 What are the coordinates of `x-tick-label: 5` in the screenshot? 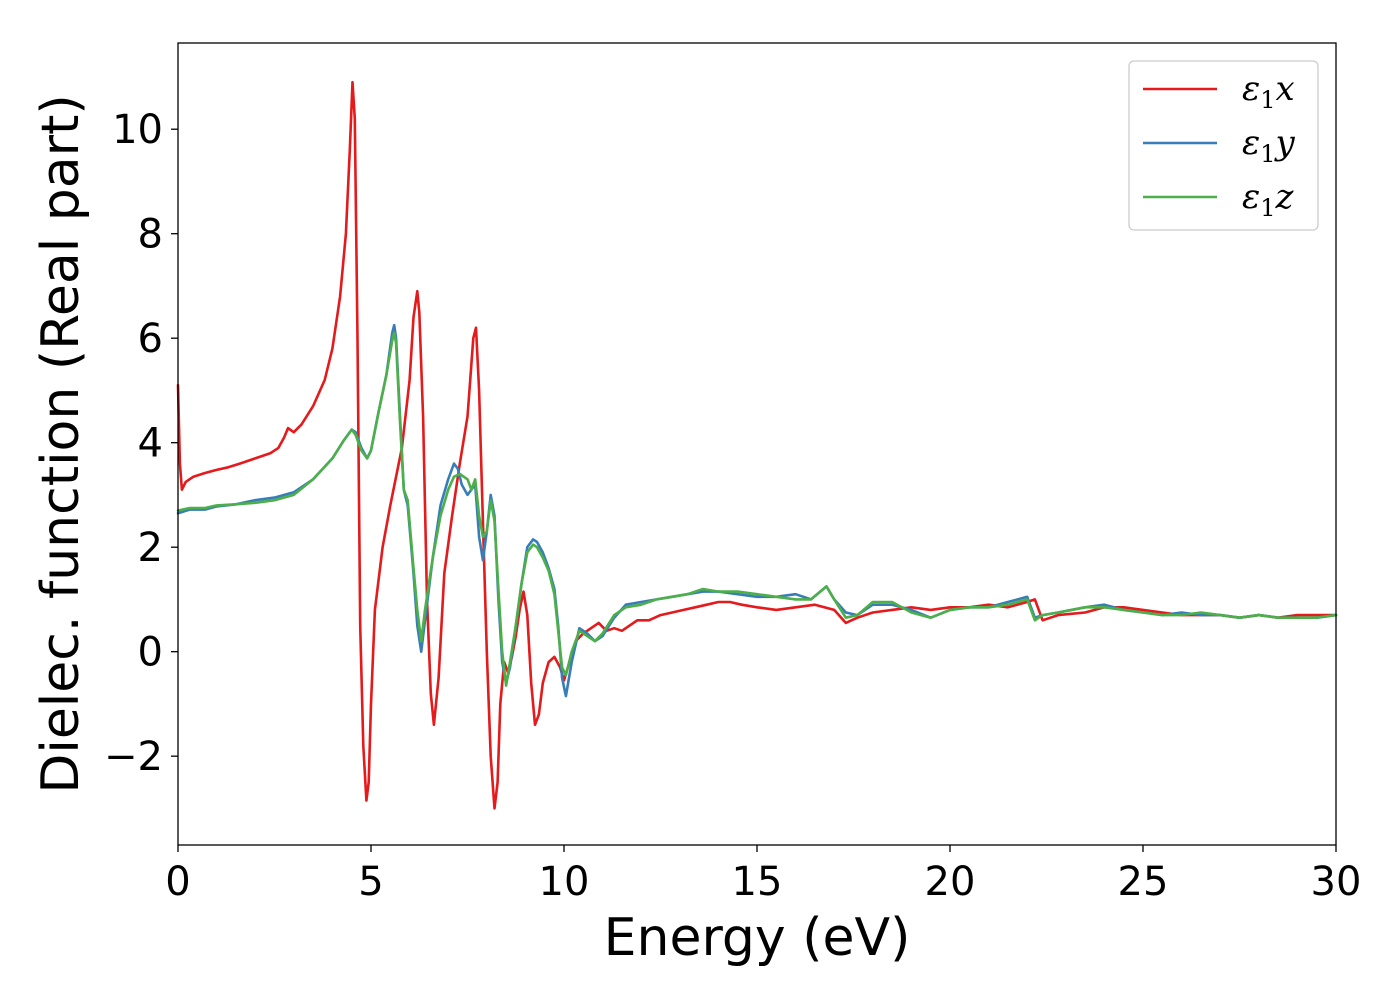 It's located at (370, 882).